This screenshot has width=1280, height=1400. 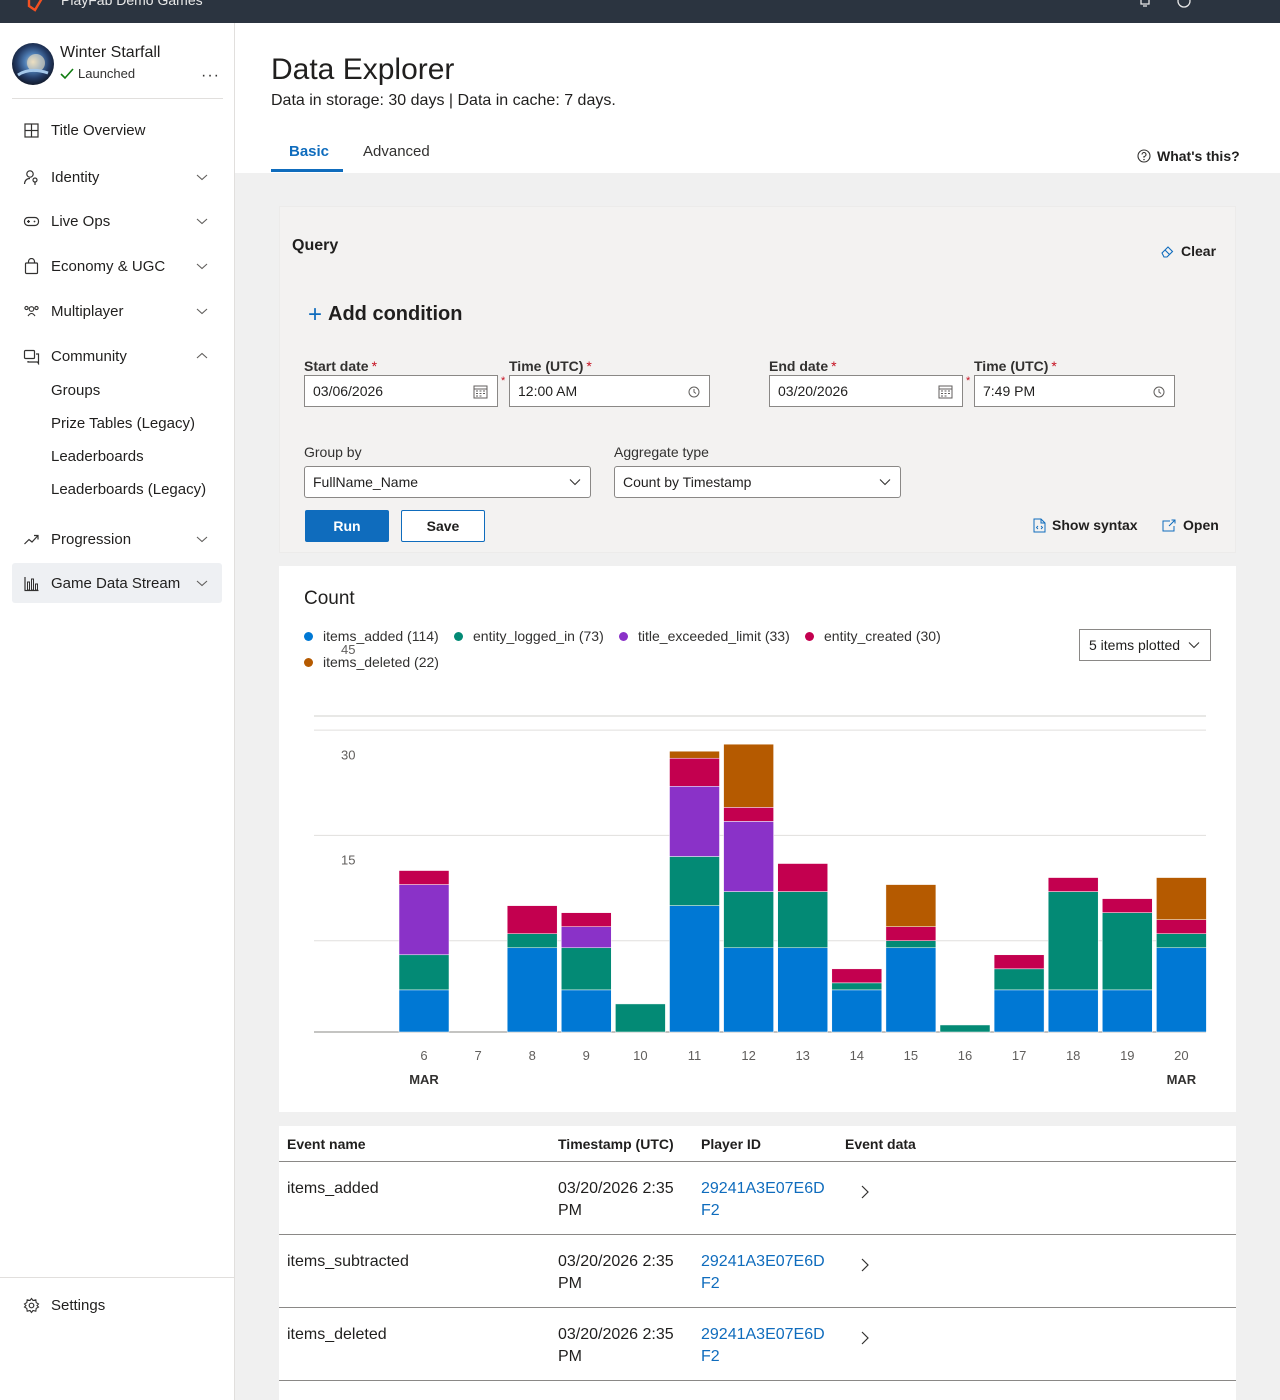 I want to click on sidebar-item-label: Identity, so click(x=75, y=177).